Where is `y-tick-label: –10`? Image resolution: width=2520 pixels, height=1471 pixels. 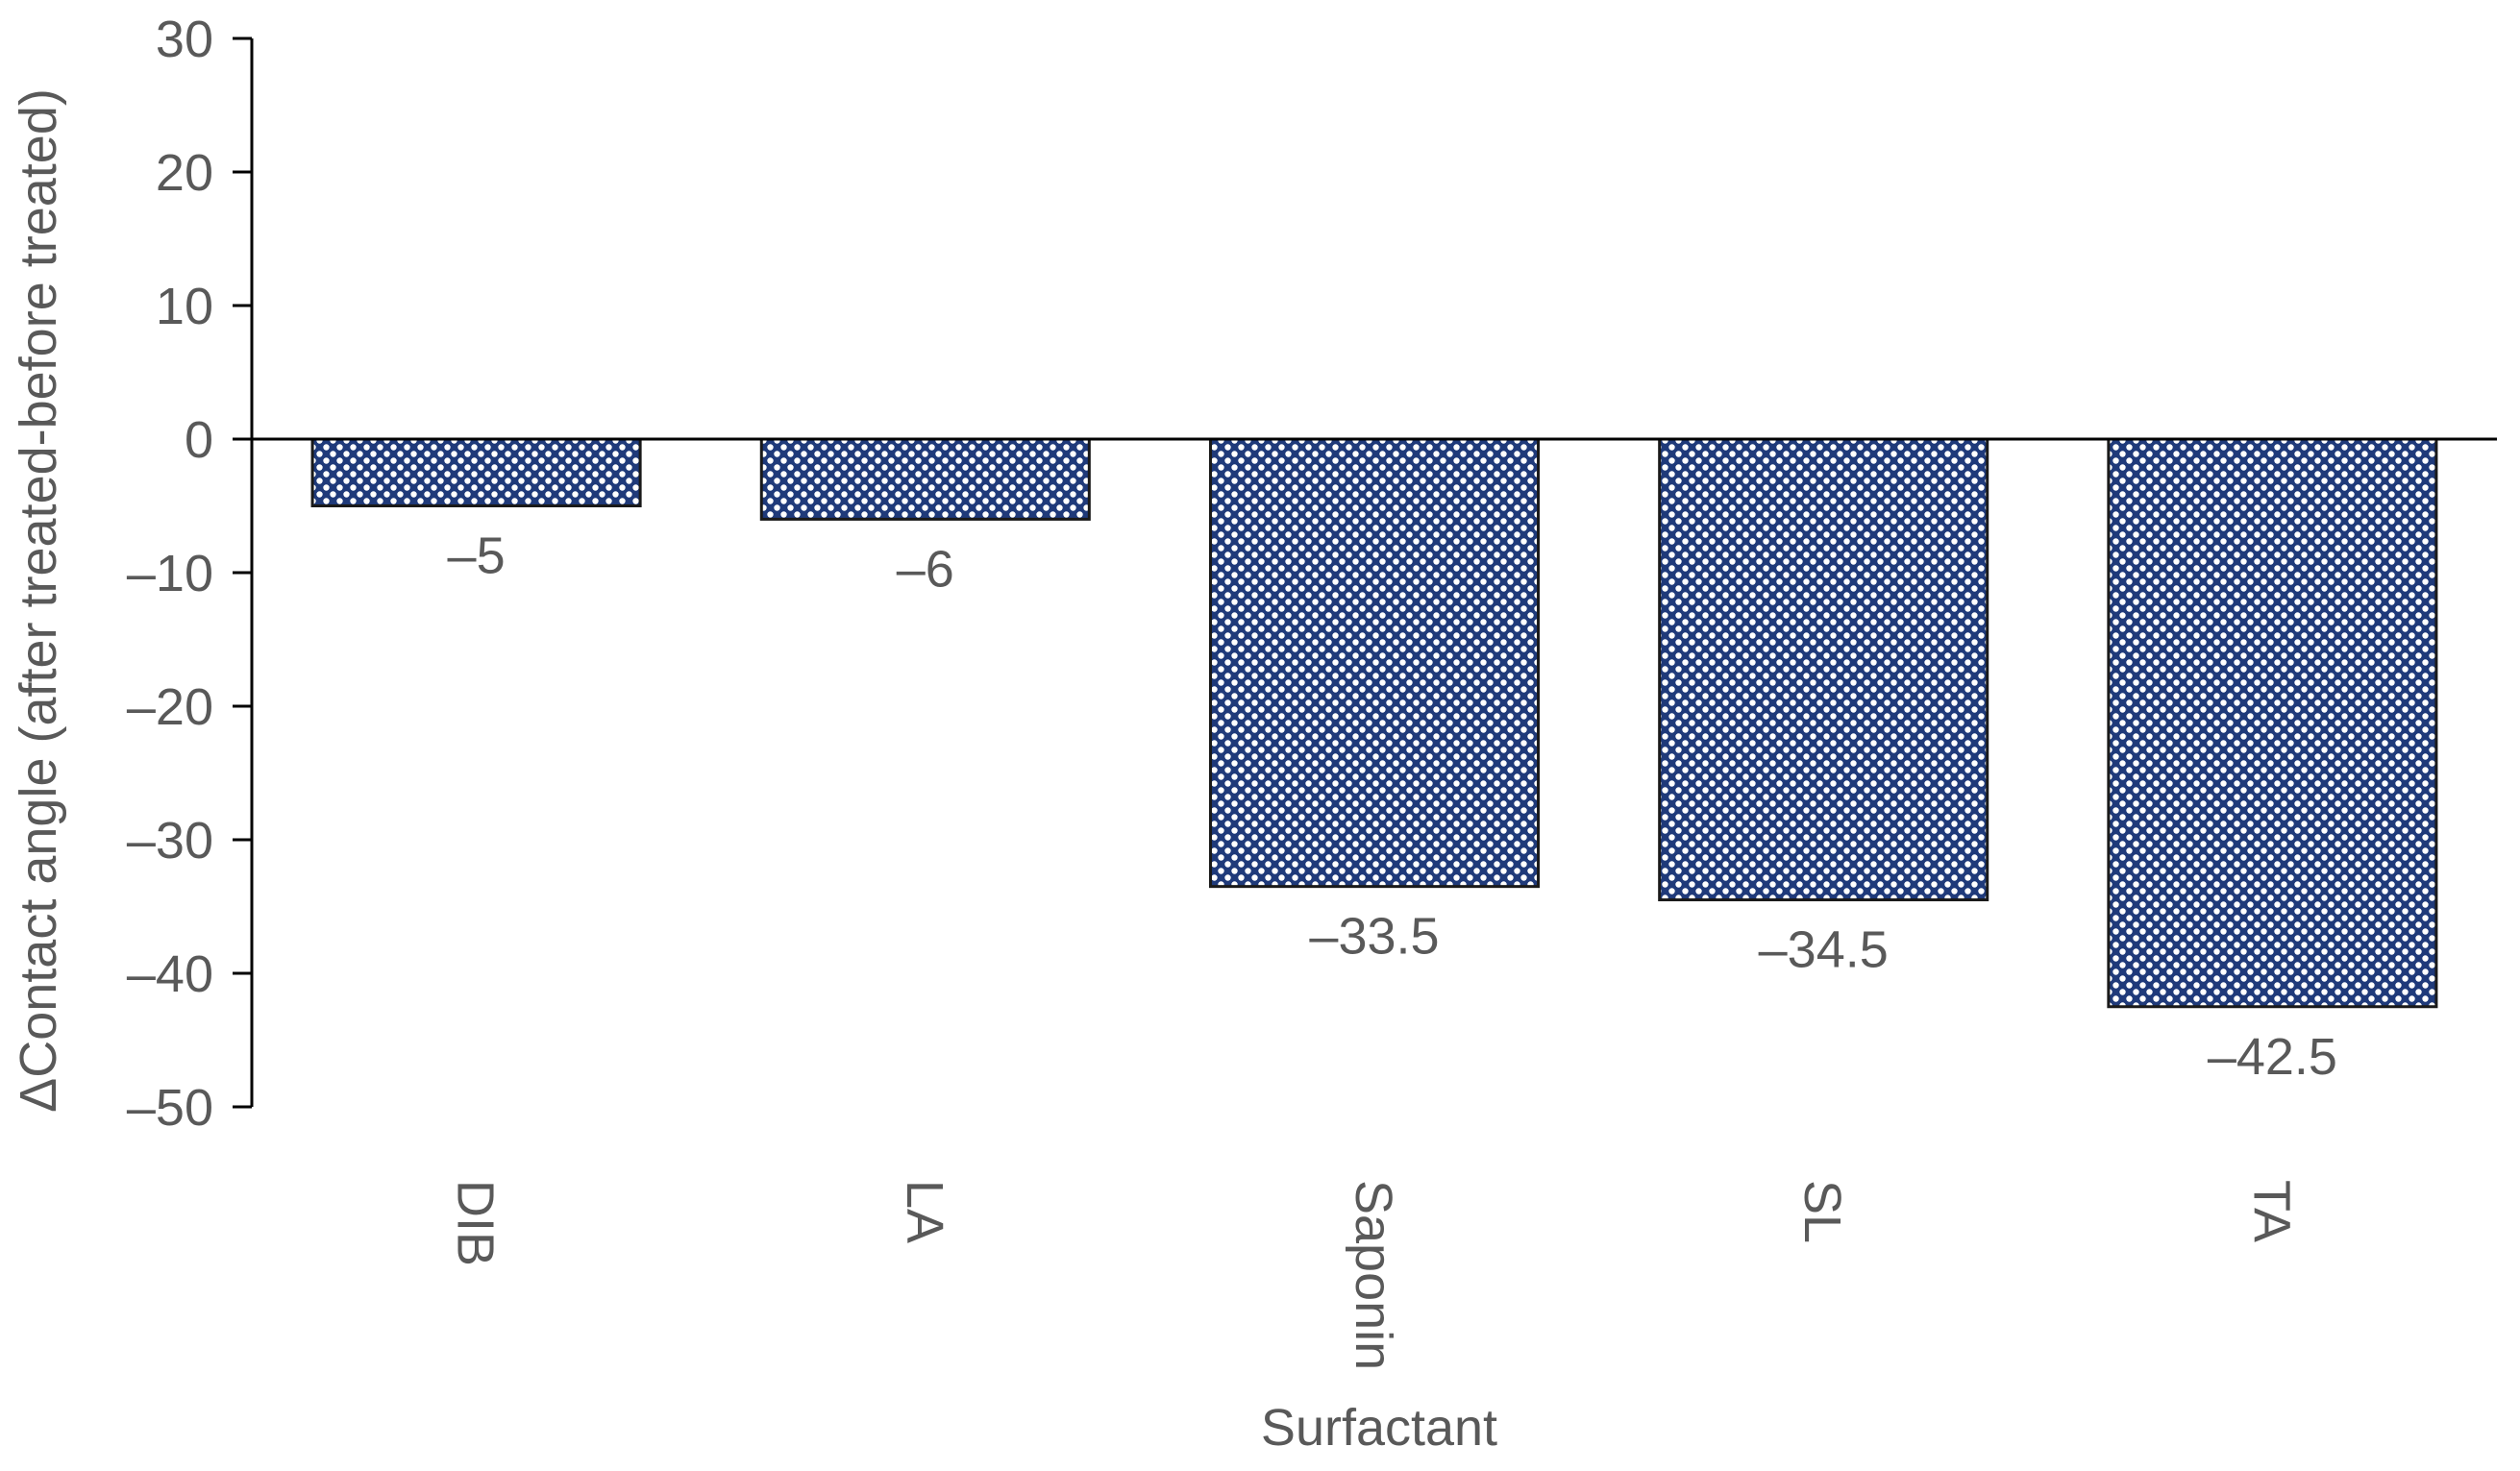 y-tick-label: –10 is located at coordinates (170, 573).